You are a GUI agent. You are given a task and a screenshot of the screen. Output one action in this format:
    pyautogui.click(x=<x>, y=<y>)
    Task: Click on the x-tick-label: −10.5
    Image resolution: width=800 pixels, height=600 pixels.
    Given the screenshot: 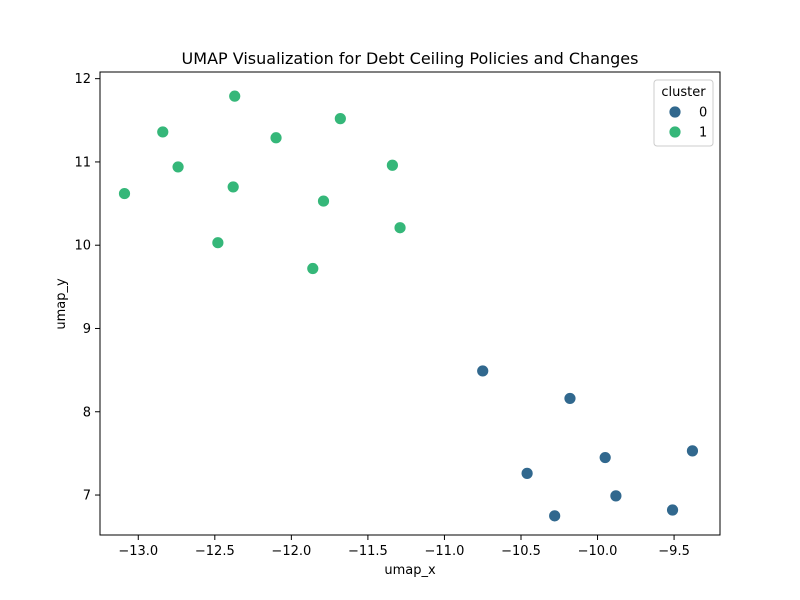 What is the action you would take?
    pyautogui.click(x=521, y=551)
    